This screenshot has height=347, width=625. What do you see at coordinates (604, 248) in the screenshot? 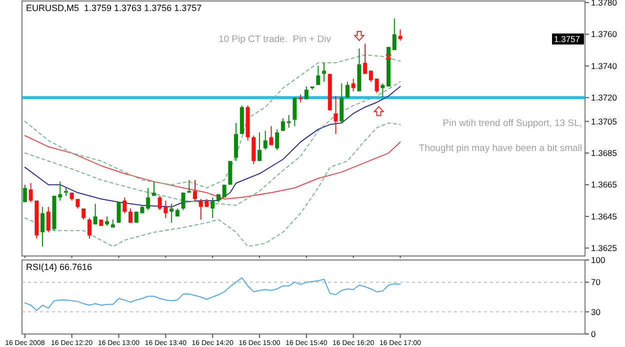
I see `y-tick-label: 1.3625` at bounding box center [604, 248].